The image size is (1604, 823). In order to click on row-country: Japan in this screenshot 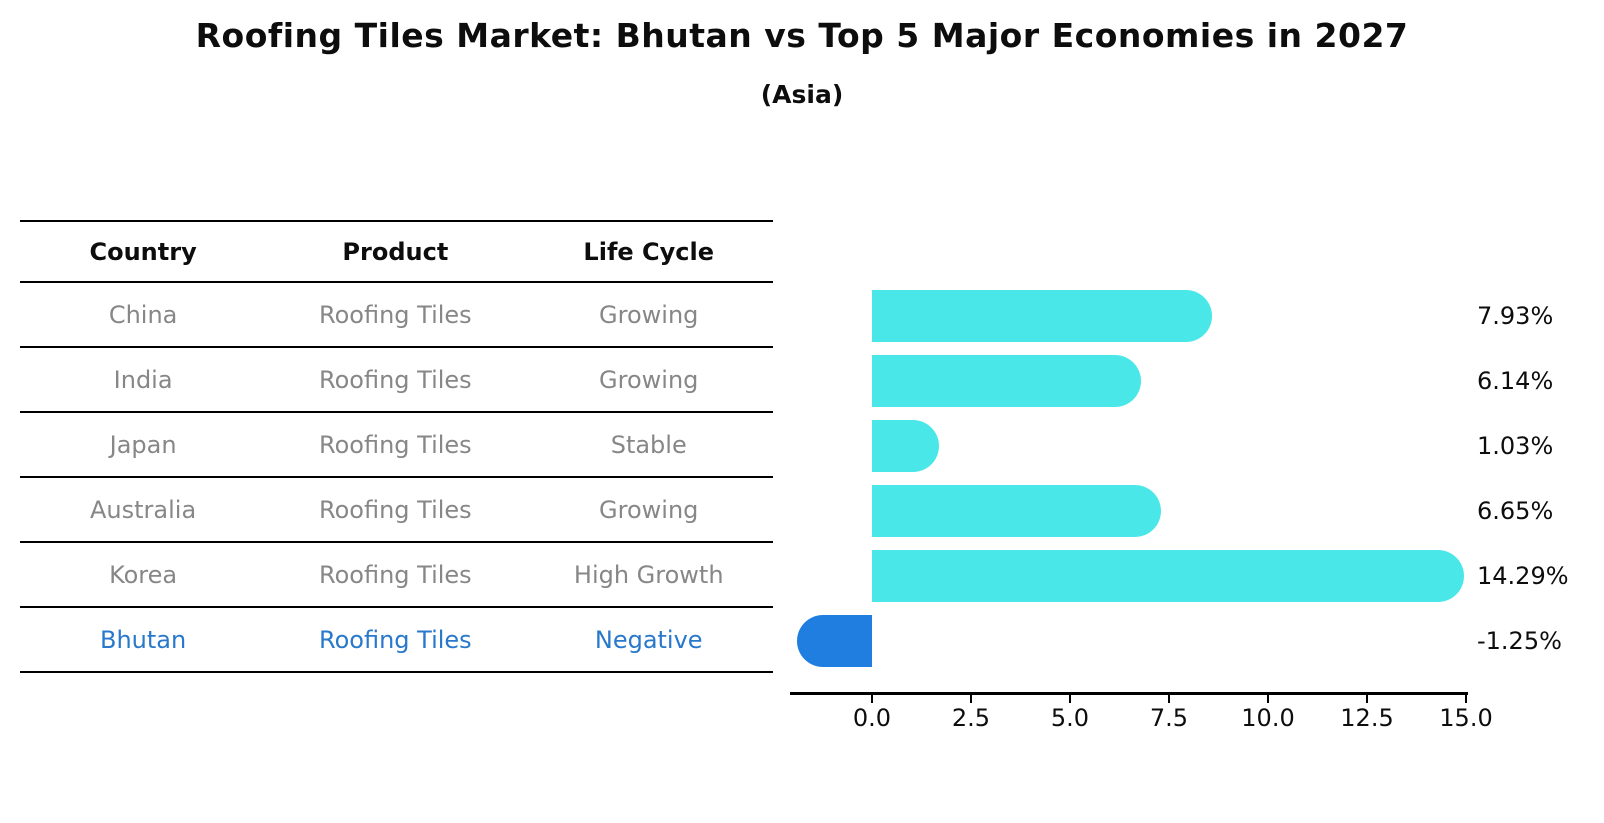, I will do `click(143, 444)`.